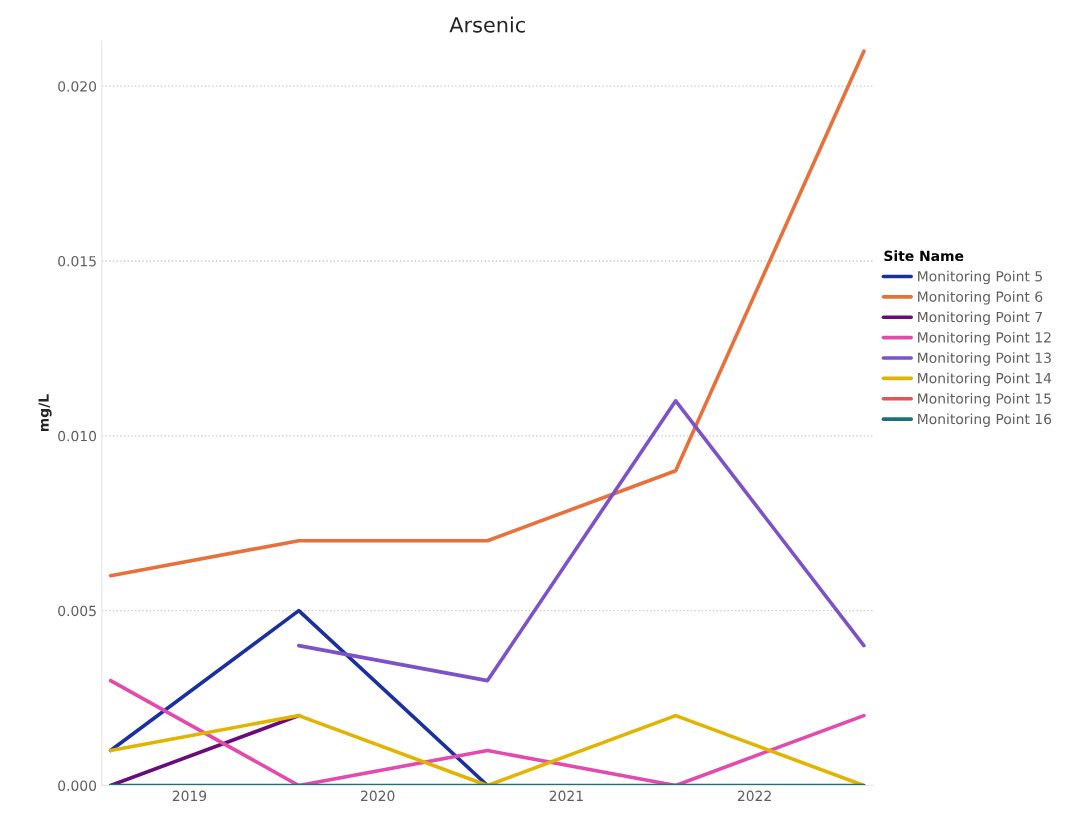  What do you see at coordinates (985, 379) in the screenshot?
I see `legend-label: Monitoring Point 14` at bounding box center [985, 379].